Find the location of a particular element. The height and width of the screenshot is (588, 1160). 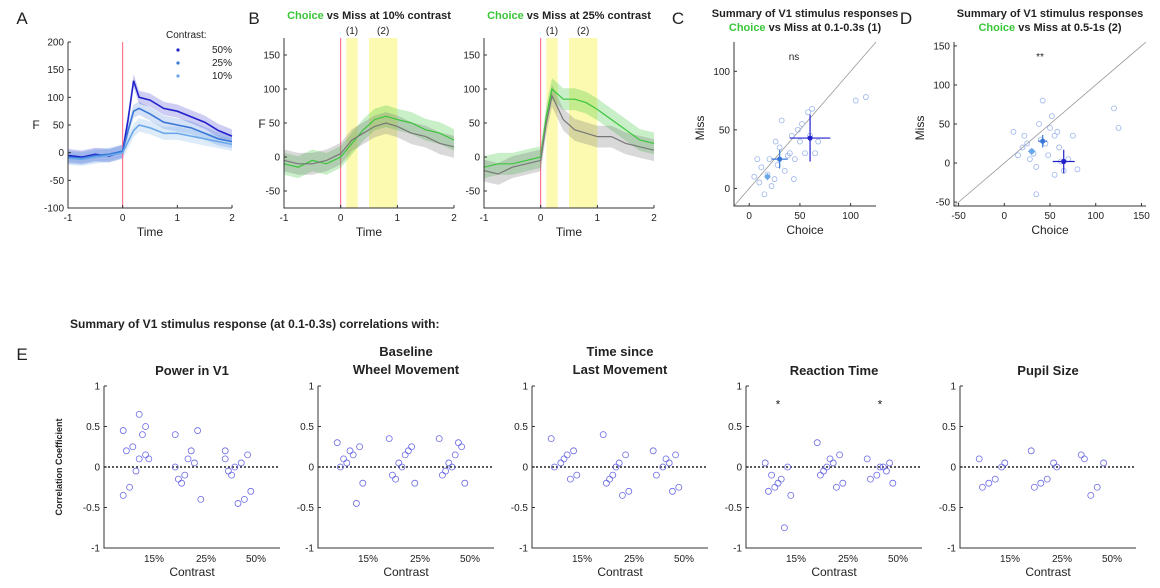

panel-c-x-tick: 50 is located at coordinates (800, 216).